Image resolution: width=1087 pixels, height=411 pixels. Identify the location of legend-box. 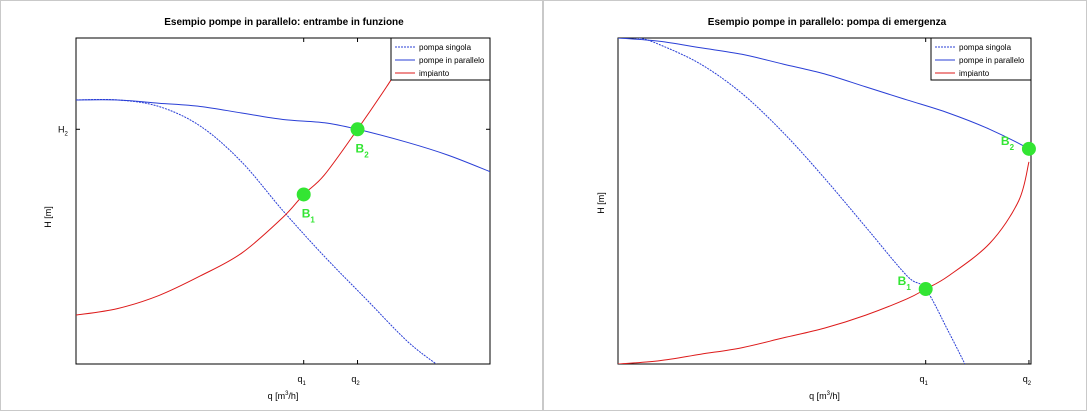
(981, 59).